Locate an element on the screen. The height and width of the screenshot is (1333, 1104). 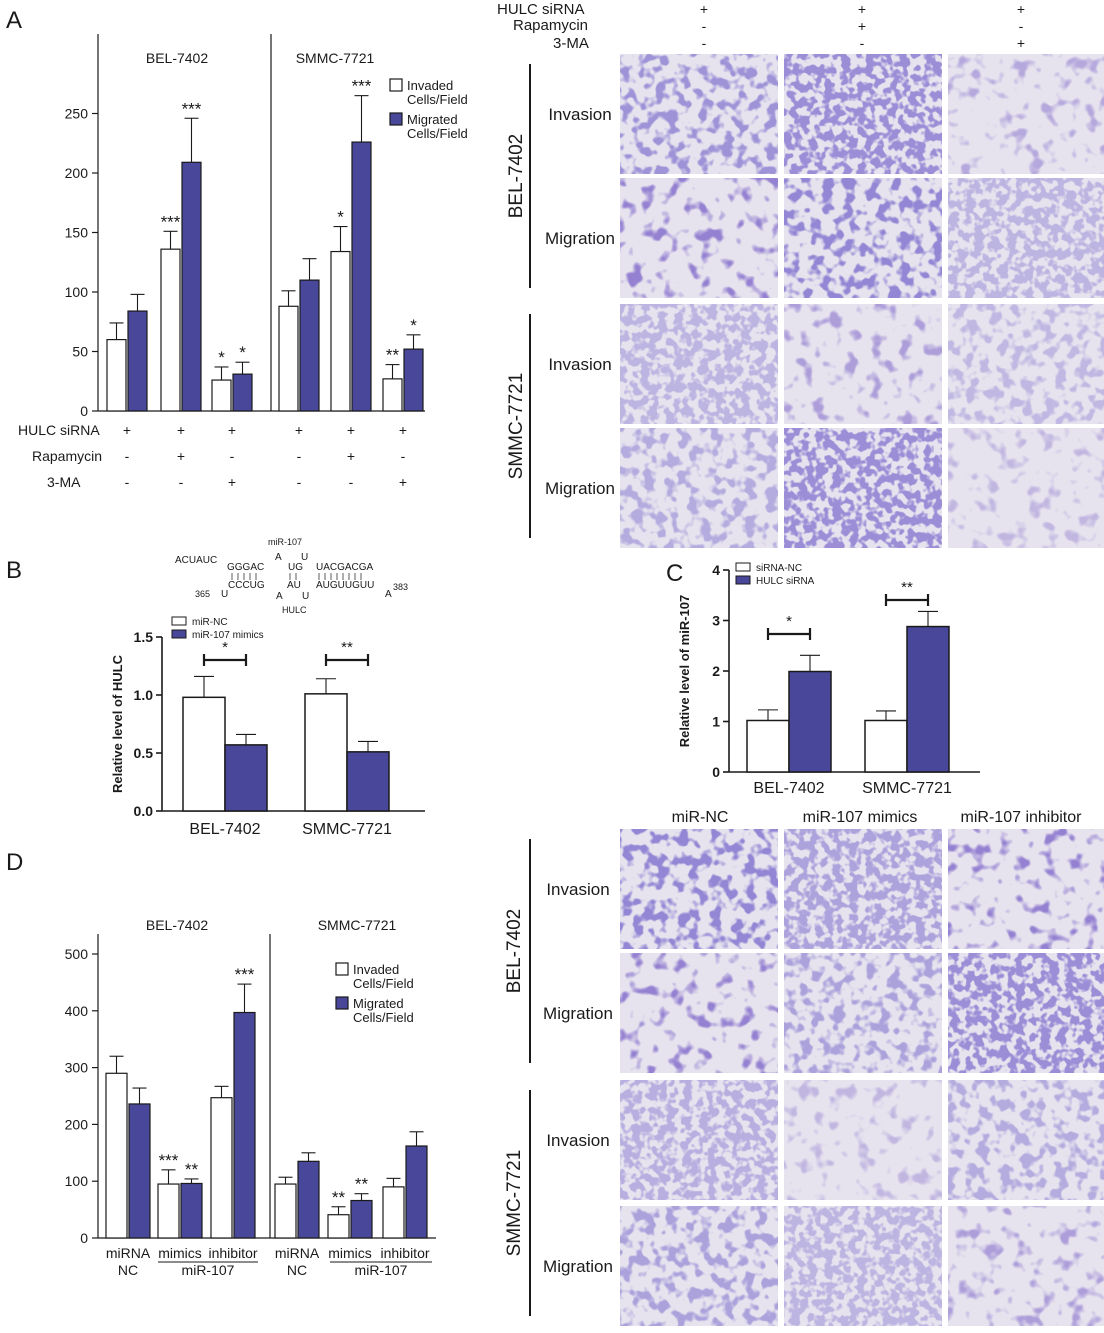
y-tick-label-1: 0.5 is located at coordinates (144, 753).